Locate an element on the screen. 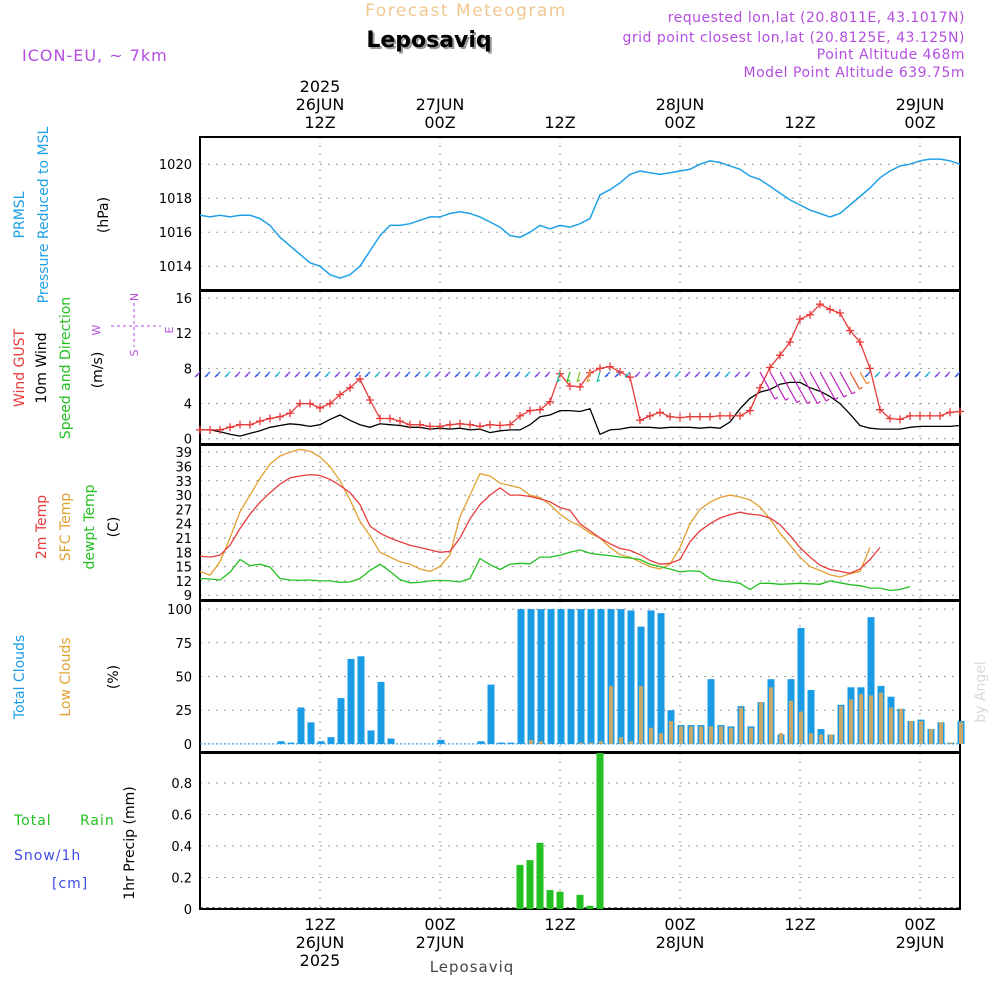 The width and height of the screenshot is (1000, 1000). model-label: ICON-EU, ~ 7km is located at coordinates (95, 55).